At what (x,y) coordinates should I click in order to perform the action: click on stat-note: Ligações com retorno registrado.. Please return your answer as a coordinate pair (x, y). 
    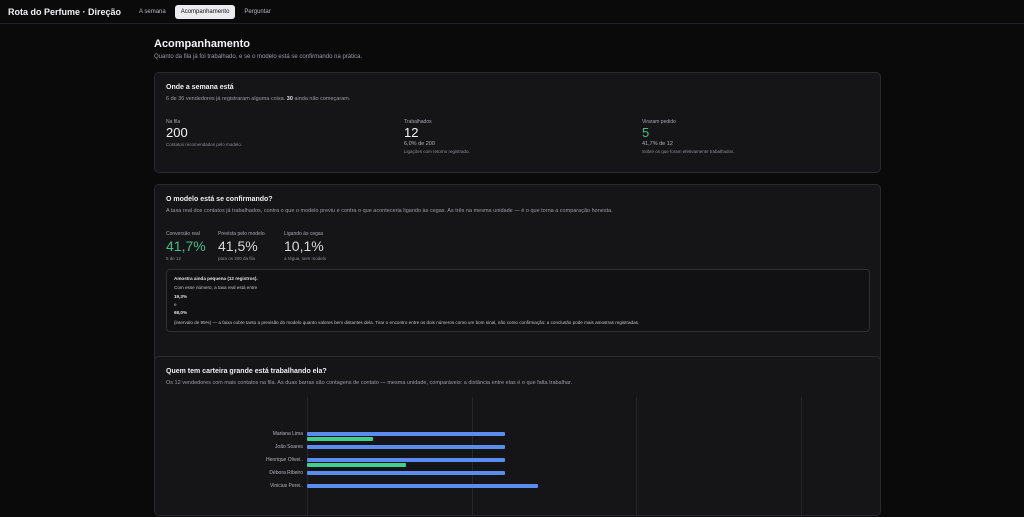
    Looking at the image, I should click on (437, 151).